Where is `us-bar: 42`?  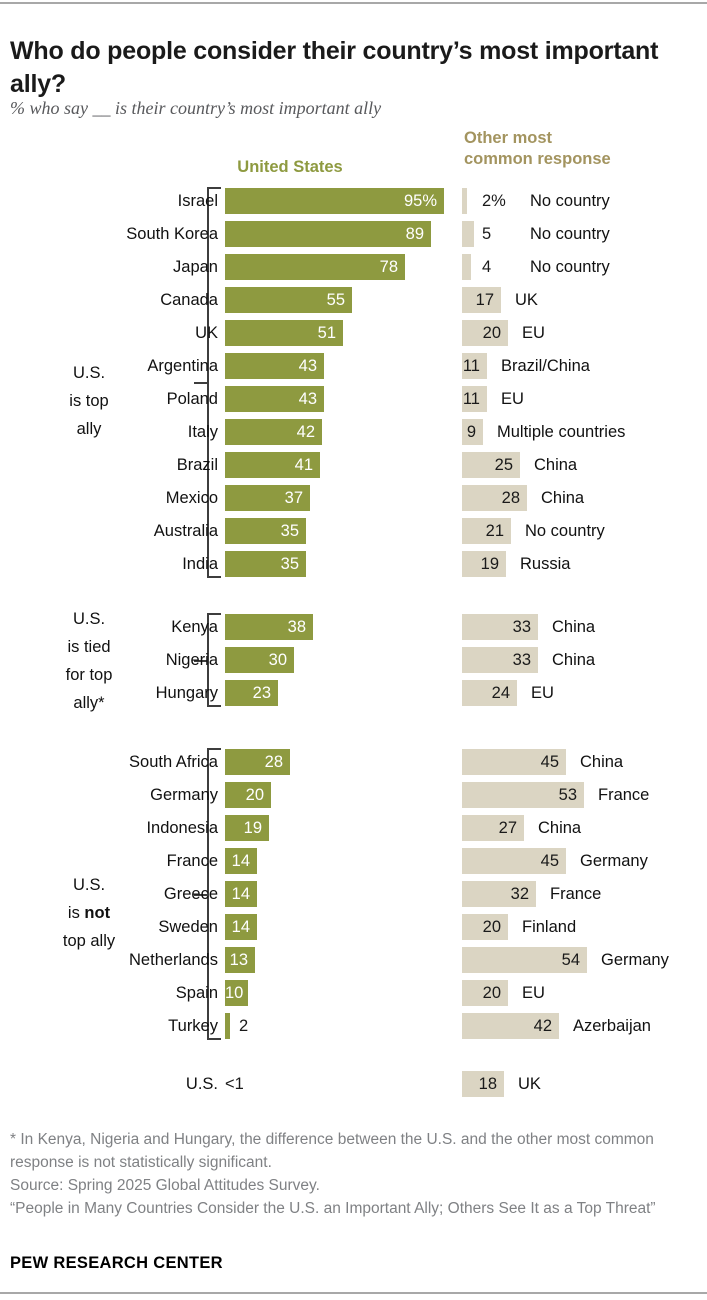 us-bar: 42 is located at coordinates (273, 432).